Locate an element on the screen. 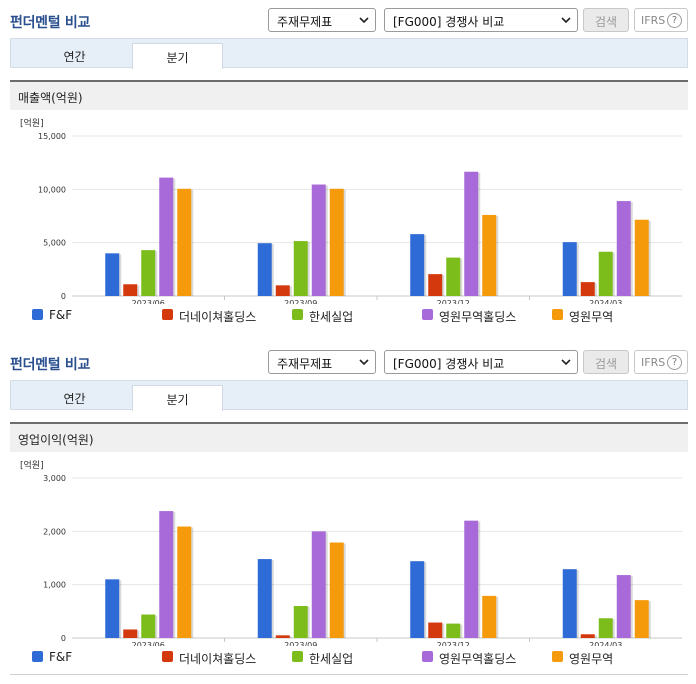  x-tick-label: 2024/03 is located at coordinates (605, 301).